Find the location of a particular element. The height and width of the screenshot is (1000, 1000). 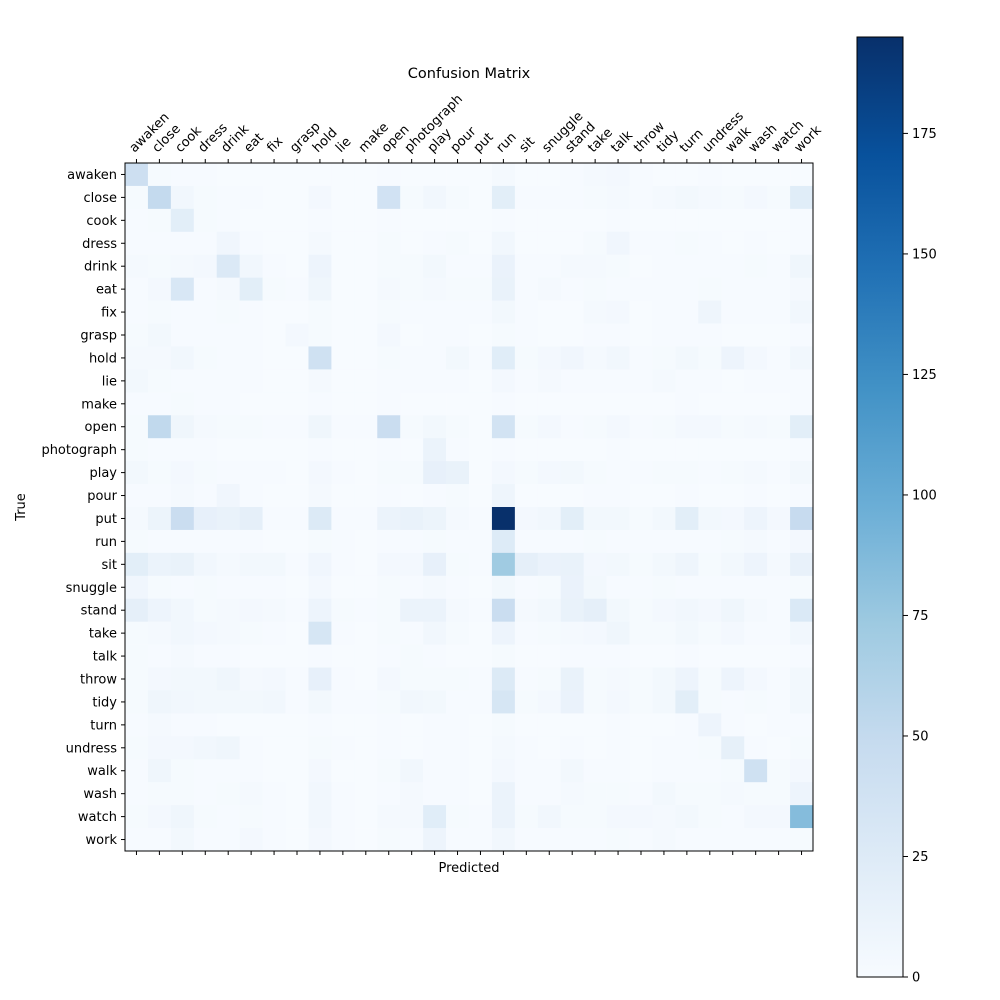

colorbar is located at coordinates (880, 507).